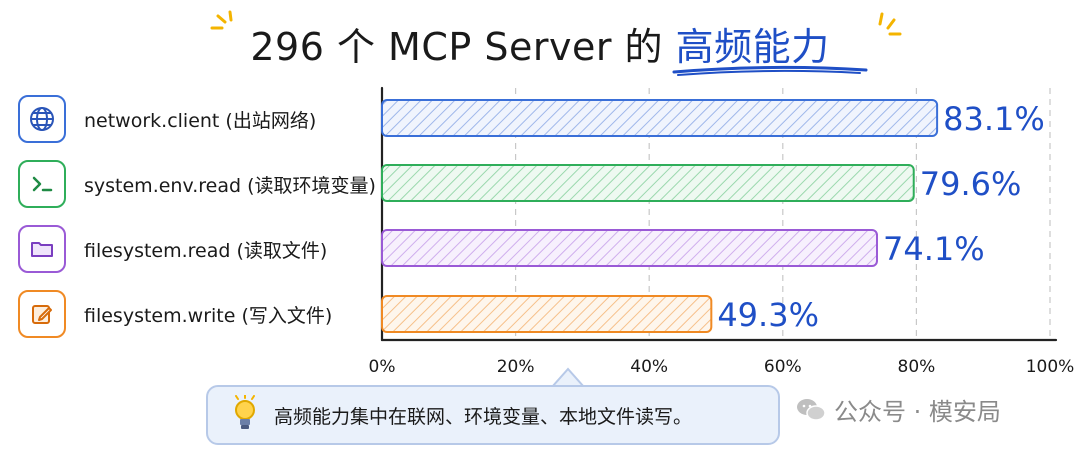 Image resolution: width=1080 pixels, height=450 pixels. I want to click on category-label-text: system.env.read (读取环境变量), so click(230, 185).